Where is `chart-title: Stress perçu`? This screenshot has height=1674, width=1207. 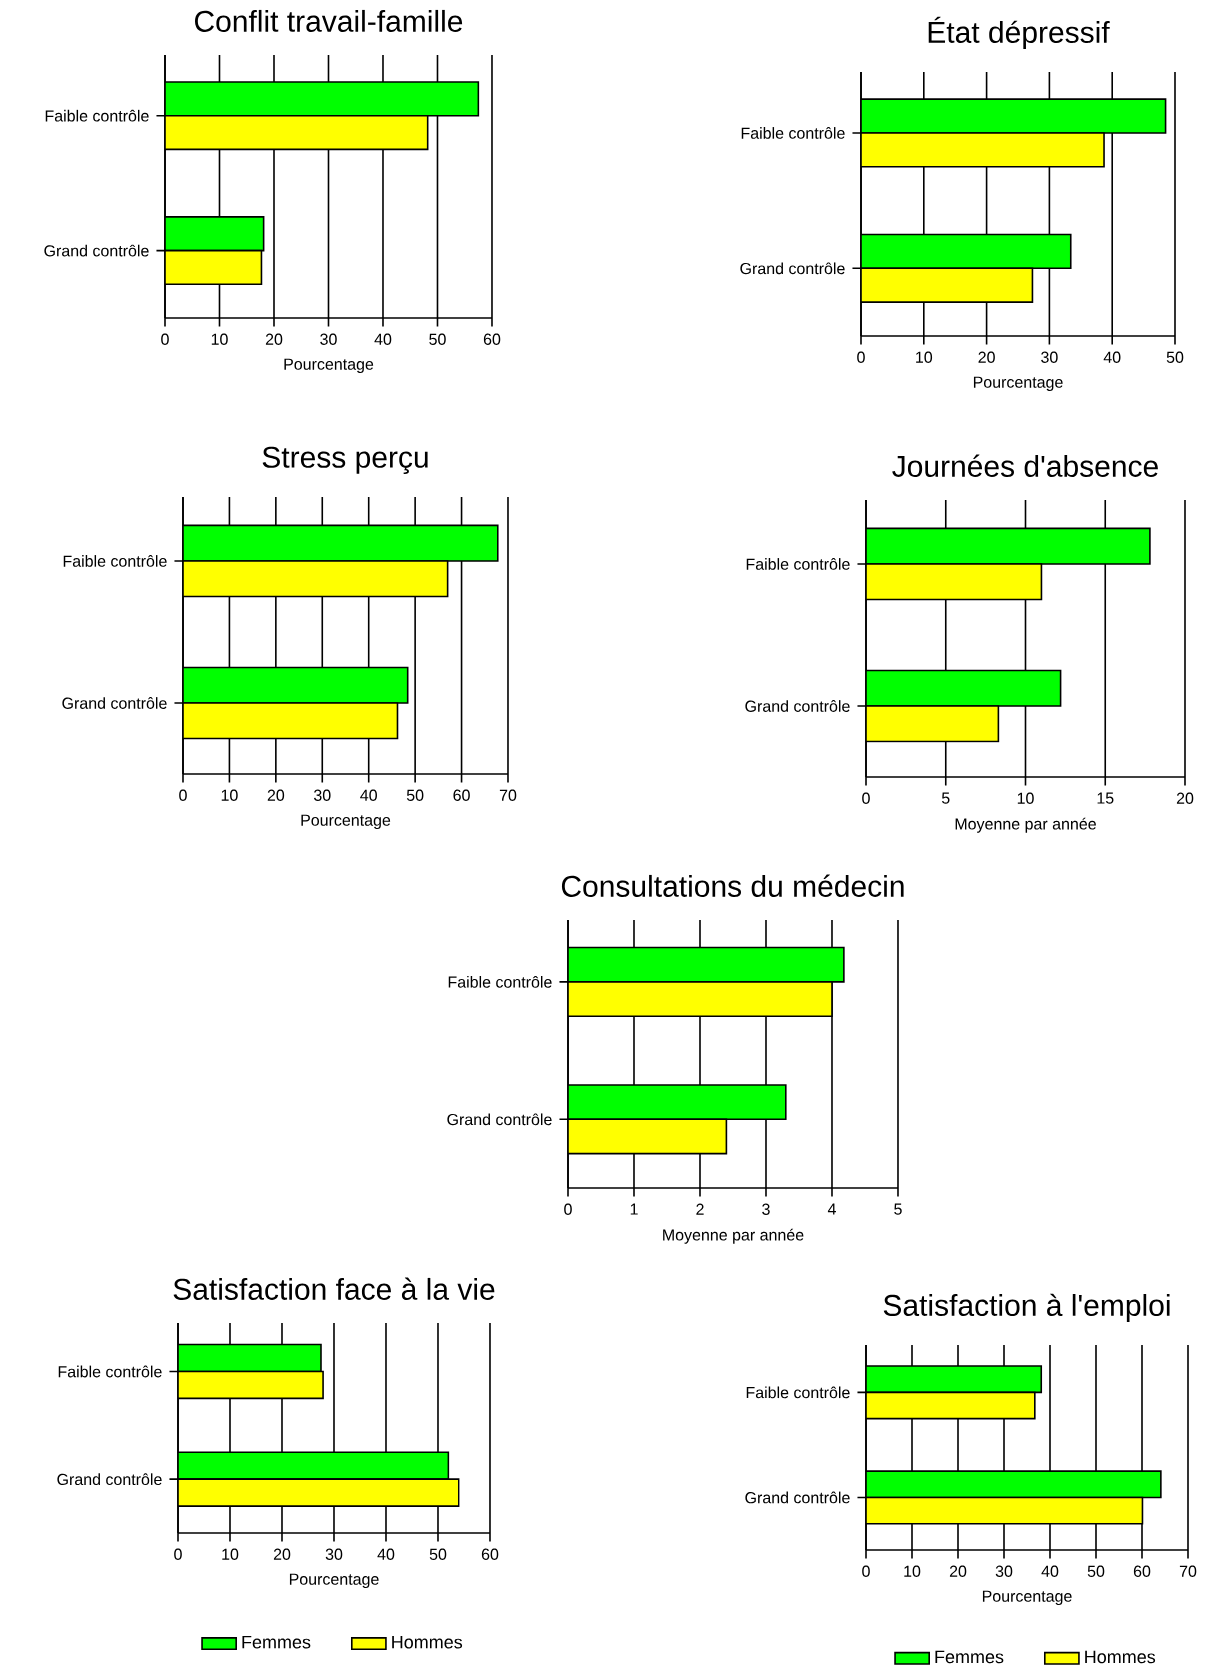
chart-title: Stress perçu is located at coordinates (345, 460).